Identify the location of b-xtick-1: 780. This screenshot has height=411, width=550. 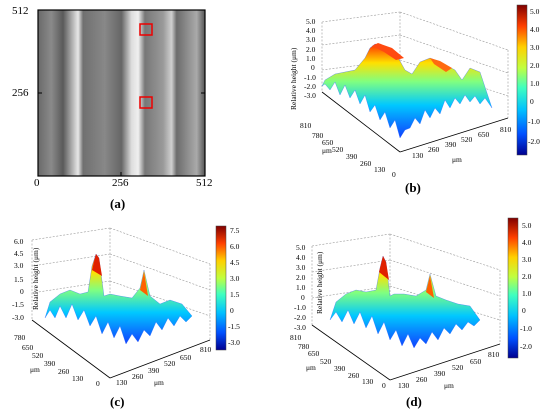
(318, 135).